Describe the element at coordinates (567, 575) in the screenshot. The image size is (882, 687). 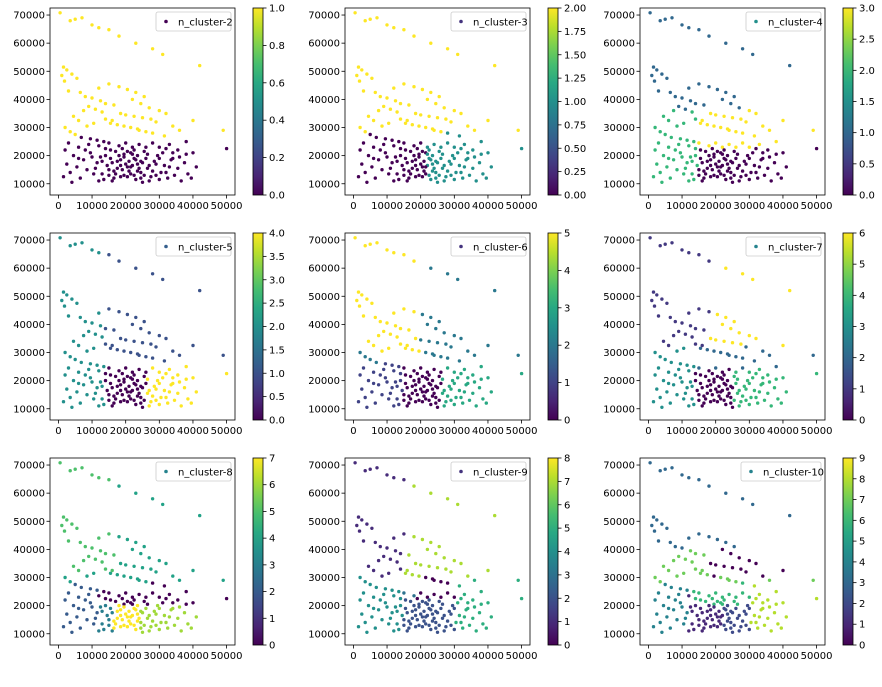
I see `colorbar-tick-label: 3` at that location.